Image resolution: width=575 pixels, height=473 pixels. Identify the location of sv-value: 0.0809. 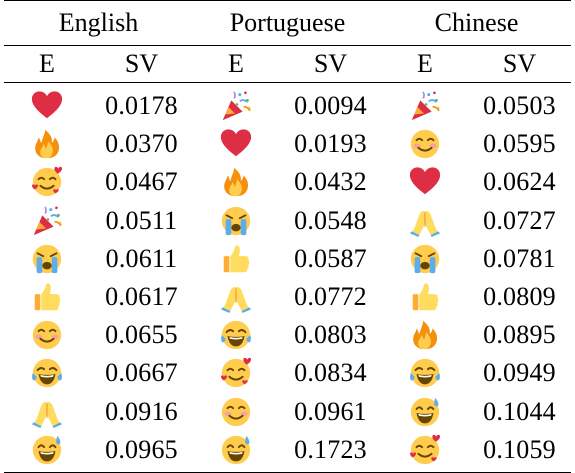
(519, 297).